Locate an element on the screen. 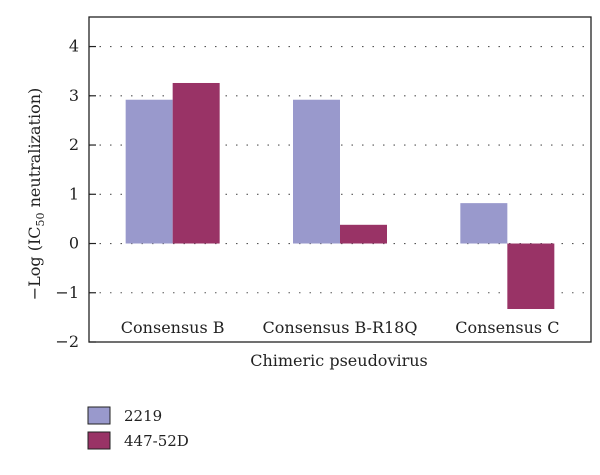  x-axis-categories: Consensus B Consensus B-R18Q Consensus C is located at coordinates (340, 327).